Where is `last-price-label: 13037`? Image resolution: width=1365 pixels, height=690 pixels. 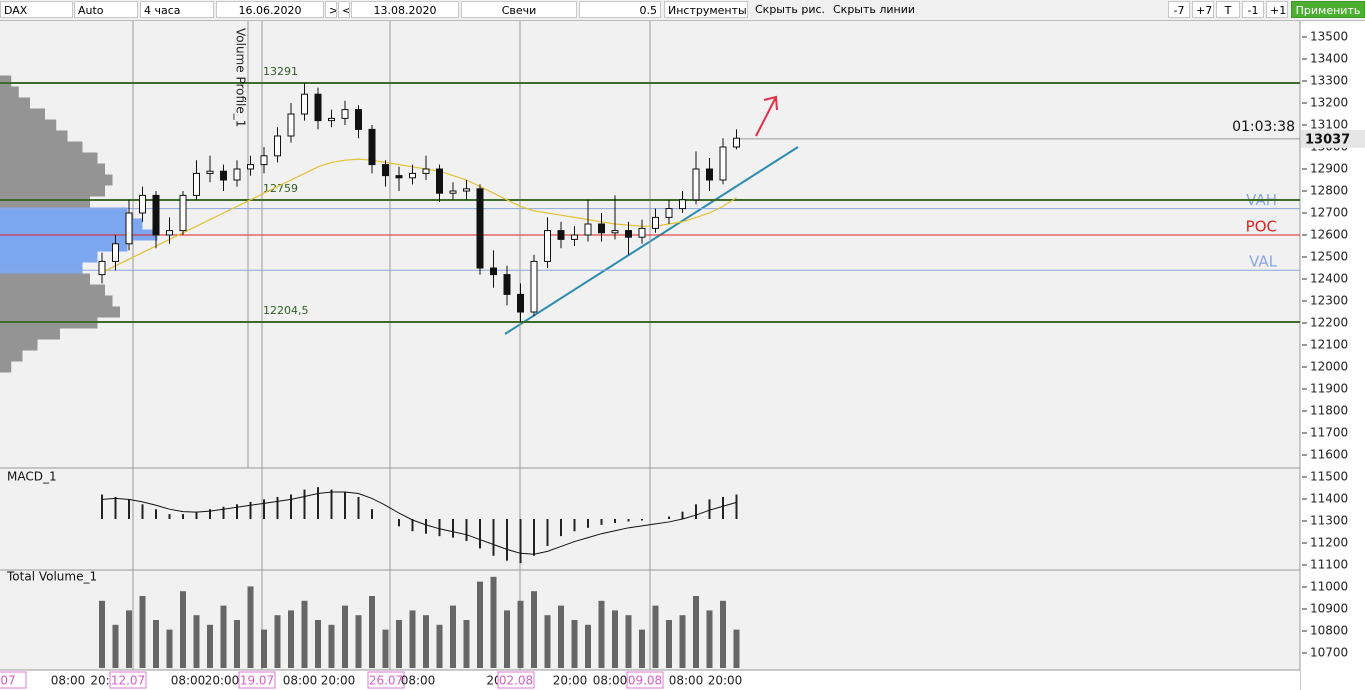
last-price-label: 13037 is located at coordinates (1327, 139).